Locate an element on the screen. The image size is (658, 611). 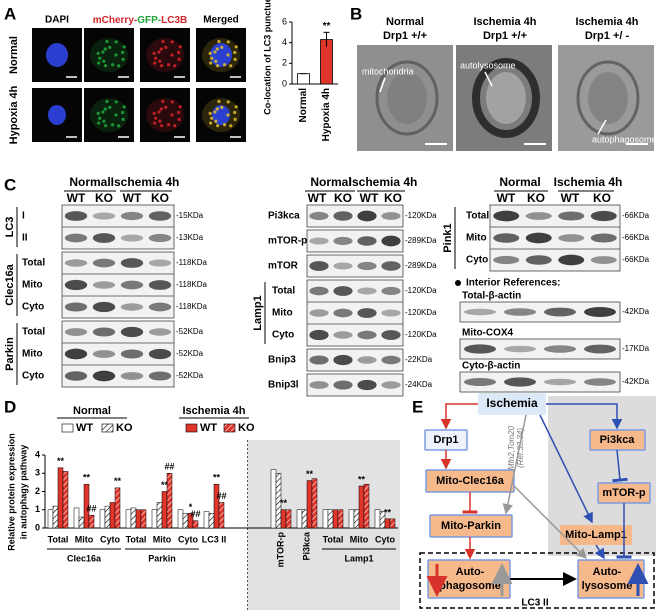
kda-label: -120KDa is located at coordinates (421, 215).